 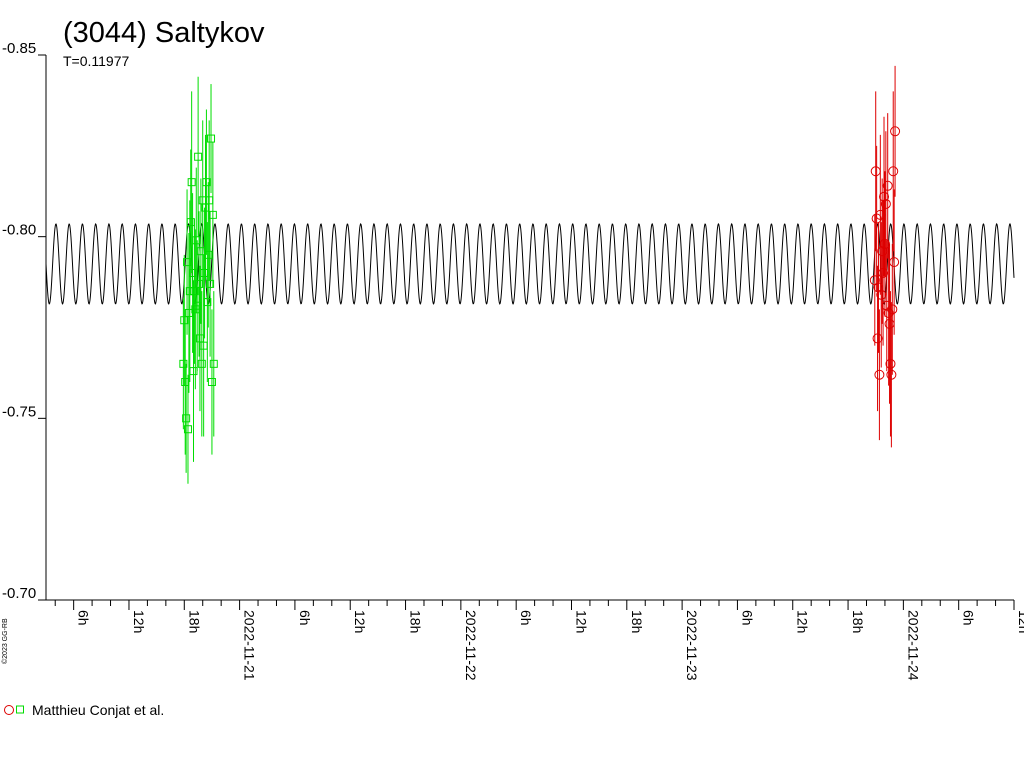 What do you see at coordinates (24, 321) in the screenshot?
I see `y-axis: -0.85 -0.80 -0.75 -0.70` at bounding box center [24, 321].